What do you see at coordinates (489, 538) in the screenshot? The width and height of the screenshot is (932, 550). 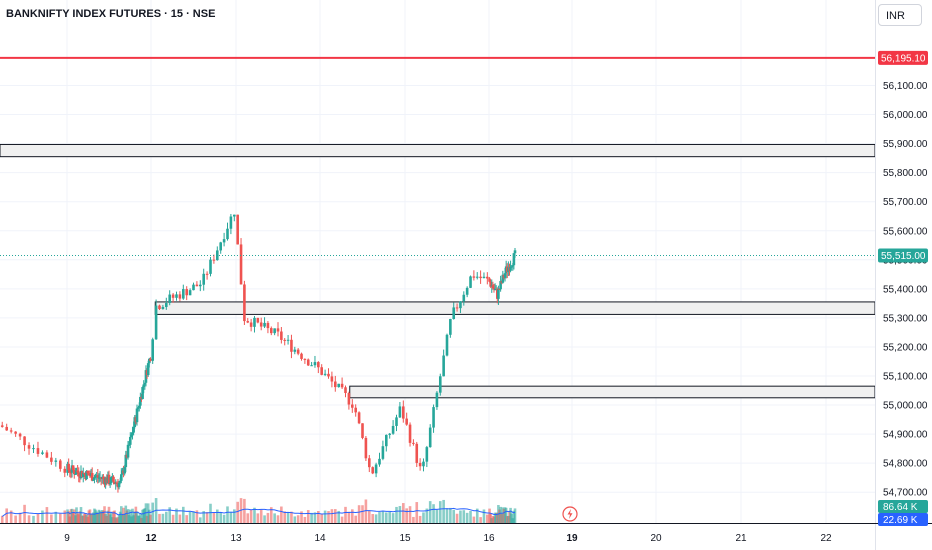 I see `time-tick-label: 16` at bounding box center [489, 538].